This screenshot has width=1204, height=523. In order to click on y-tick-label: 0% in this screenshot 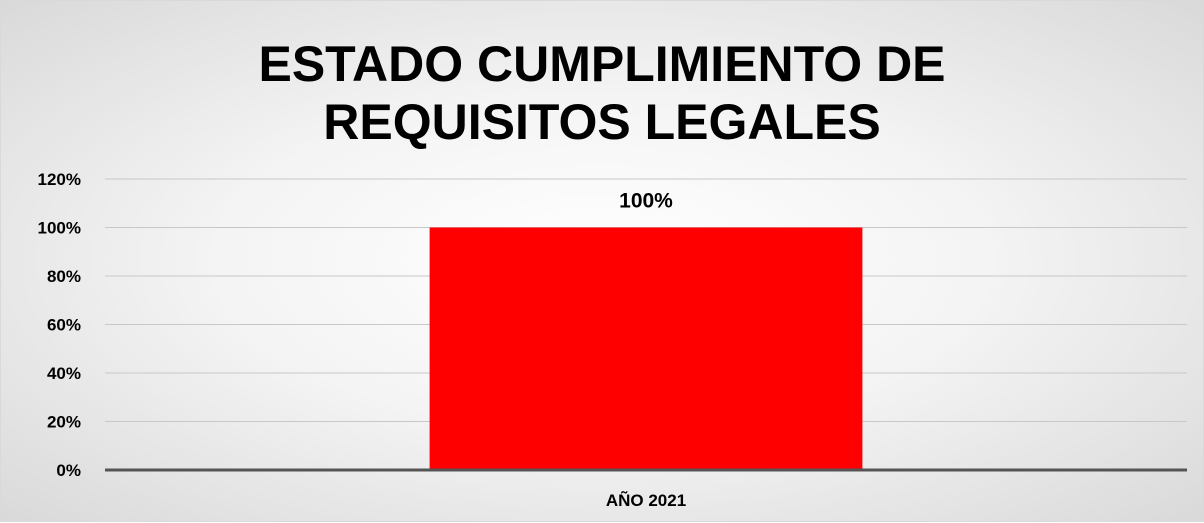, I will do `click(68, 470)`.